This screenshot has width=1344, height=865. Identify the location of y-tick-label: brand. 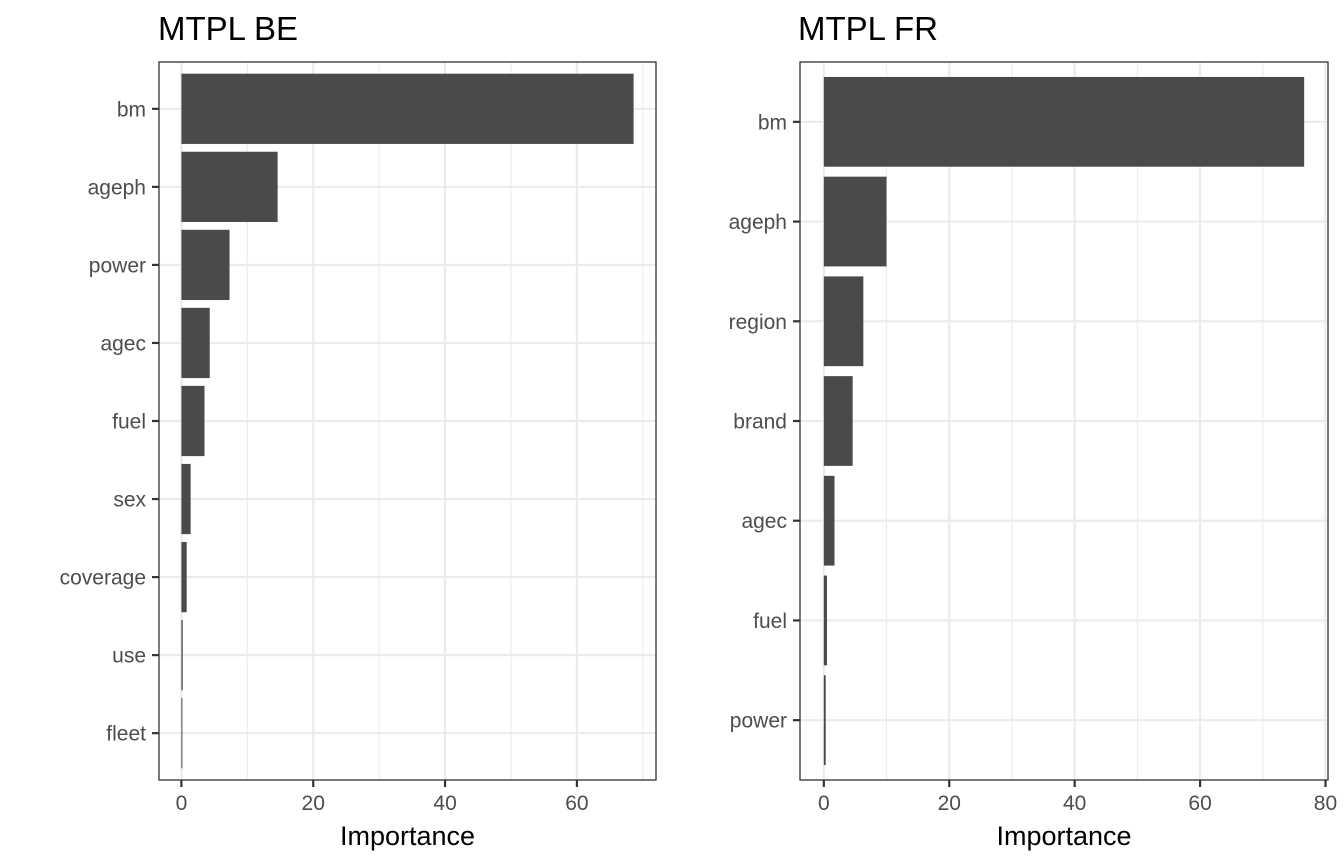
(760, 422).